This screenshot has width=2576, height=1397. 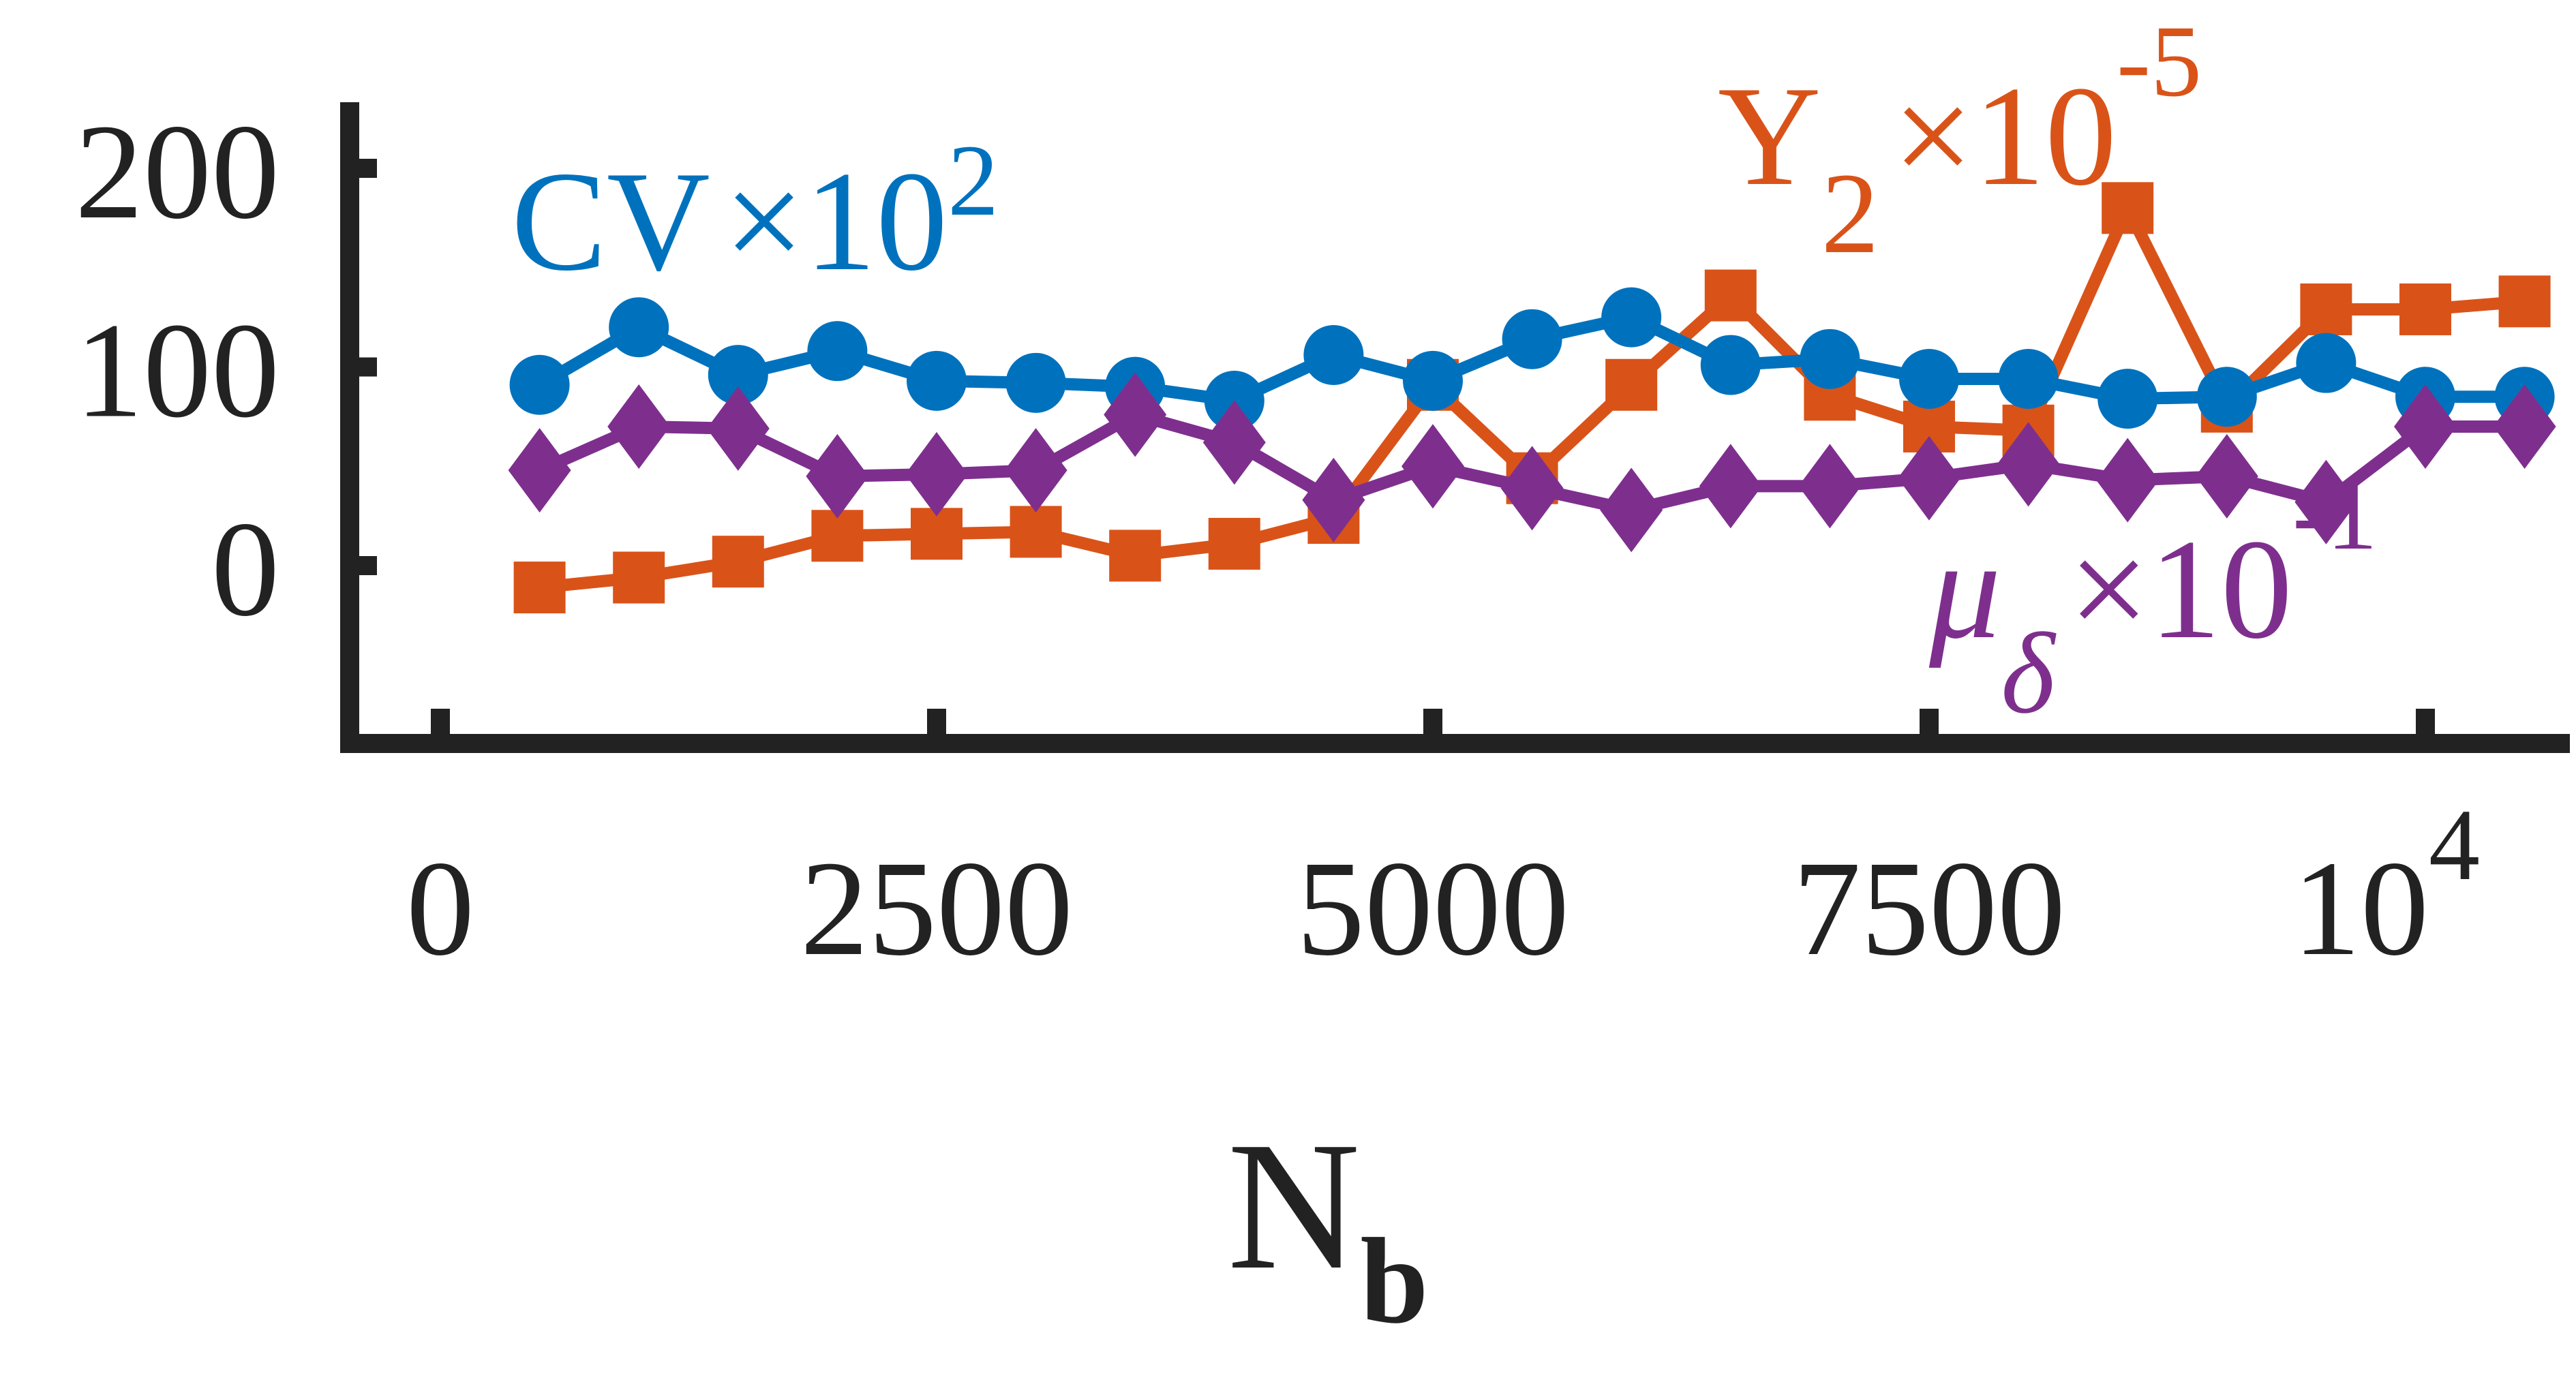 What do you see at coordinates (755, 213) in the screenshot?
I see `series-label-cv: CV×102` at bounding box center [755, 213].